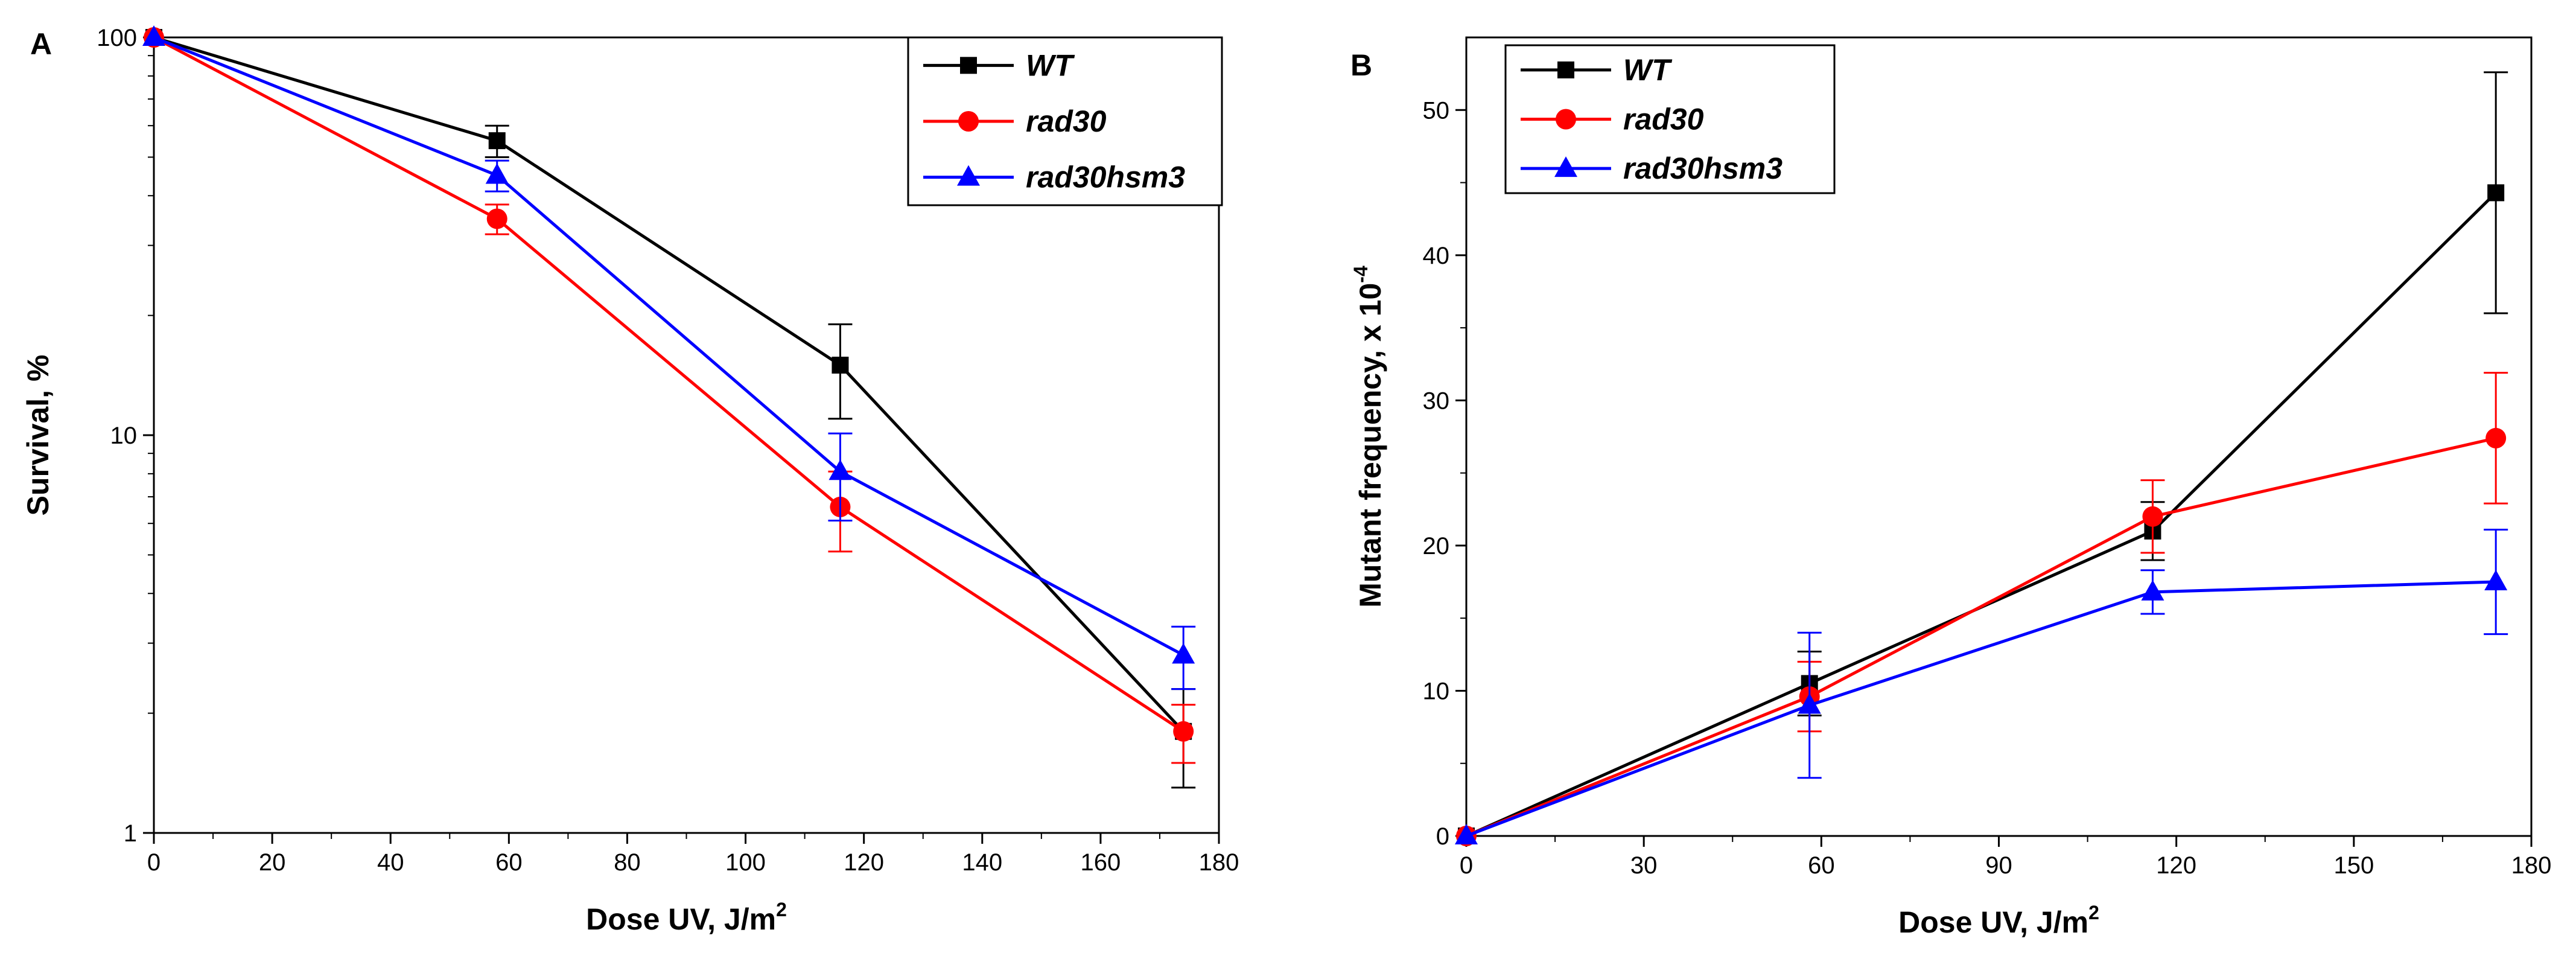 Image resolution: width=2576 pixels, height=979 pixels. What do you see at coordinates (2353, 866) in the screenshot?
I see `x-tick-label: 150` at bounding box center [2353, 866].